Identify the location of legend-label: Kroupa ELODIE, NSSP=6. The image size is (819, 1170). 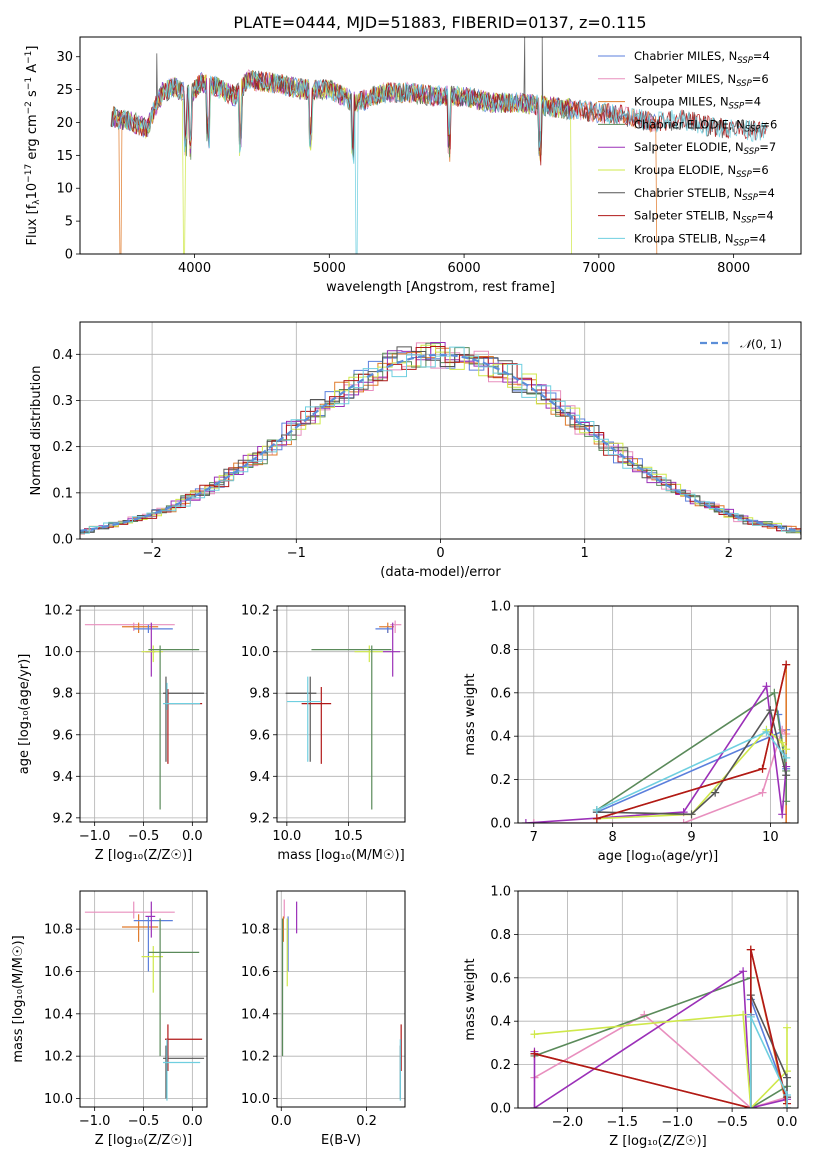
(701, 171).